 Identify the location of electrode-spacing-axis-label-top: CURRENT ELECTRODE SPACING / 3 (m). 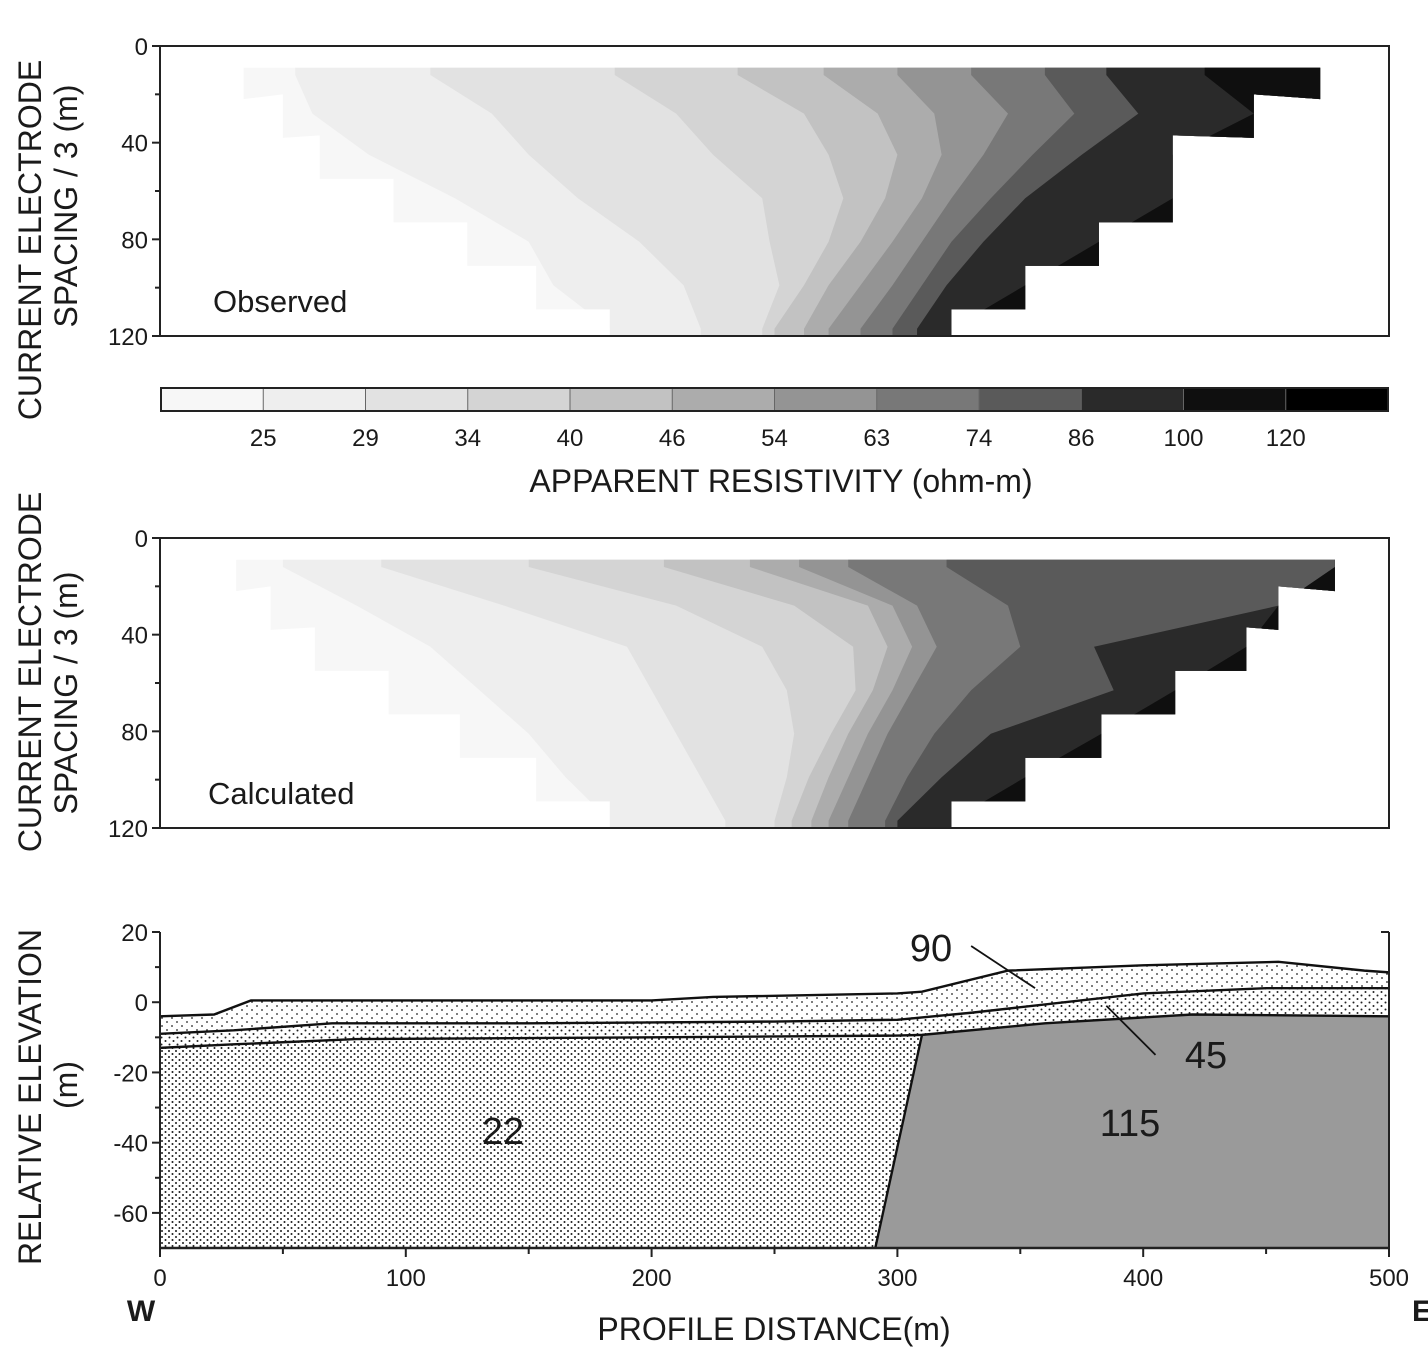
(48, 240).